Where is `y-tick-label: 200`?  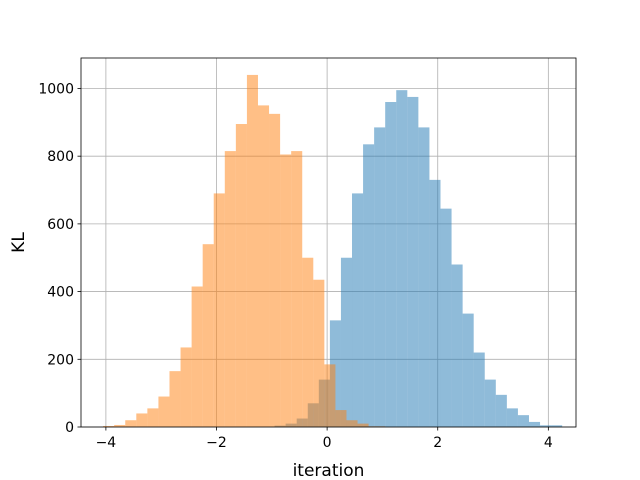 y-tick-label: 200 is located at coordinates (60, 360).